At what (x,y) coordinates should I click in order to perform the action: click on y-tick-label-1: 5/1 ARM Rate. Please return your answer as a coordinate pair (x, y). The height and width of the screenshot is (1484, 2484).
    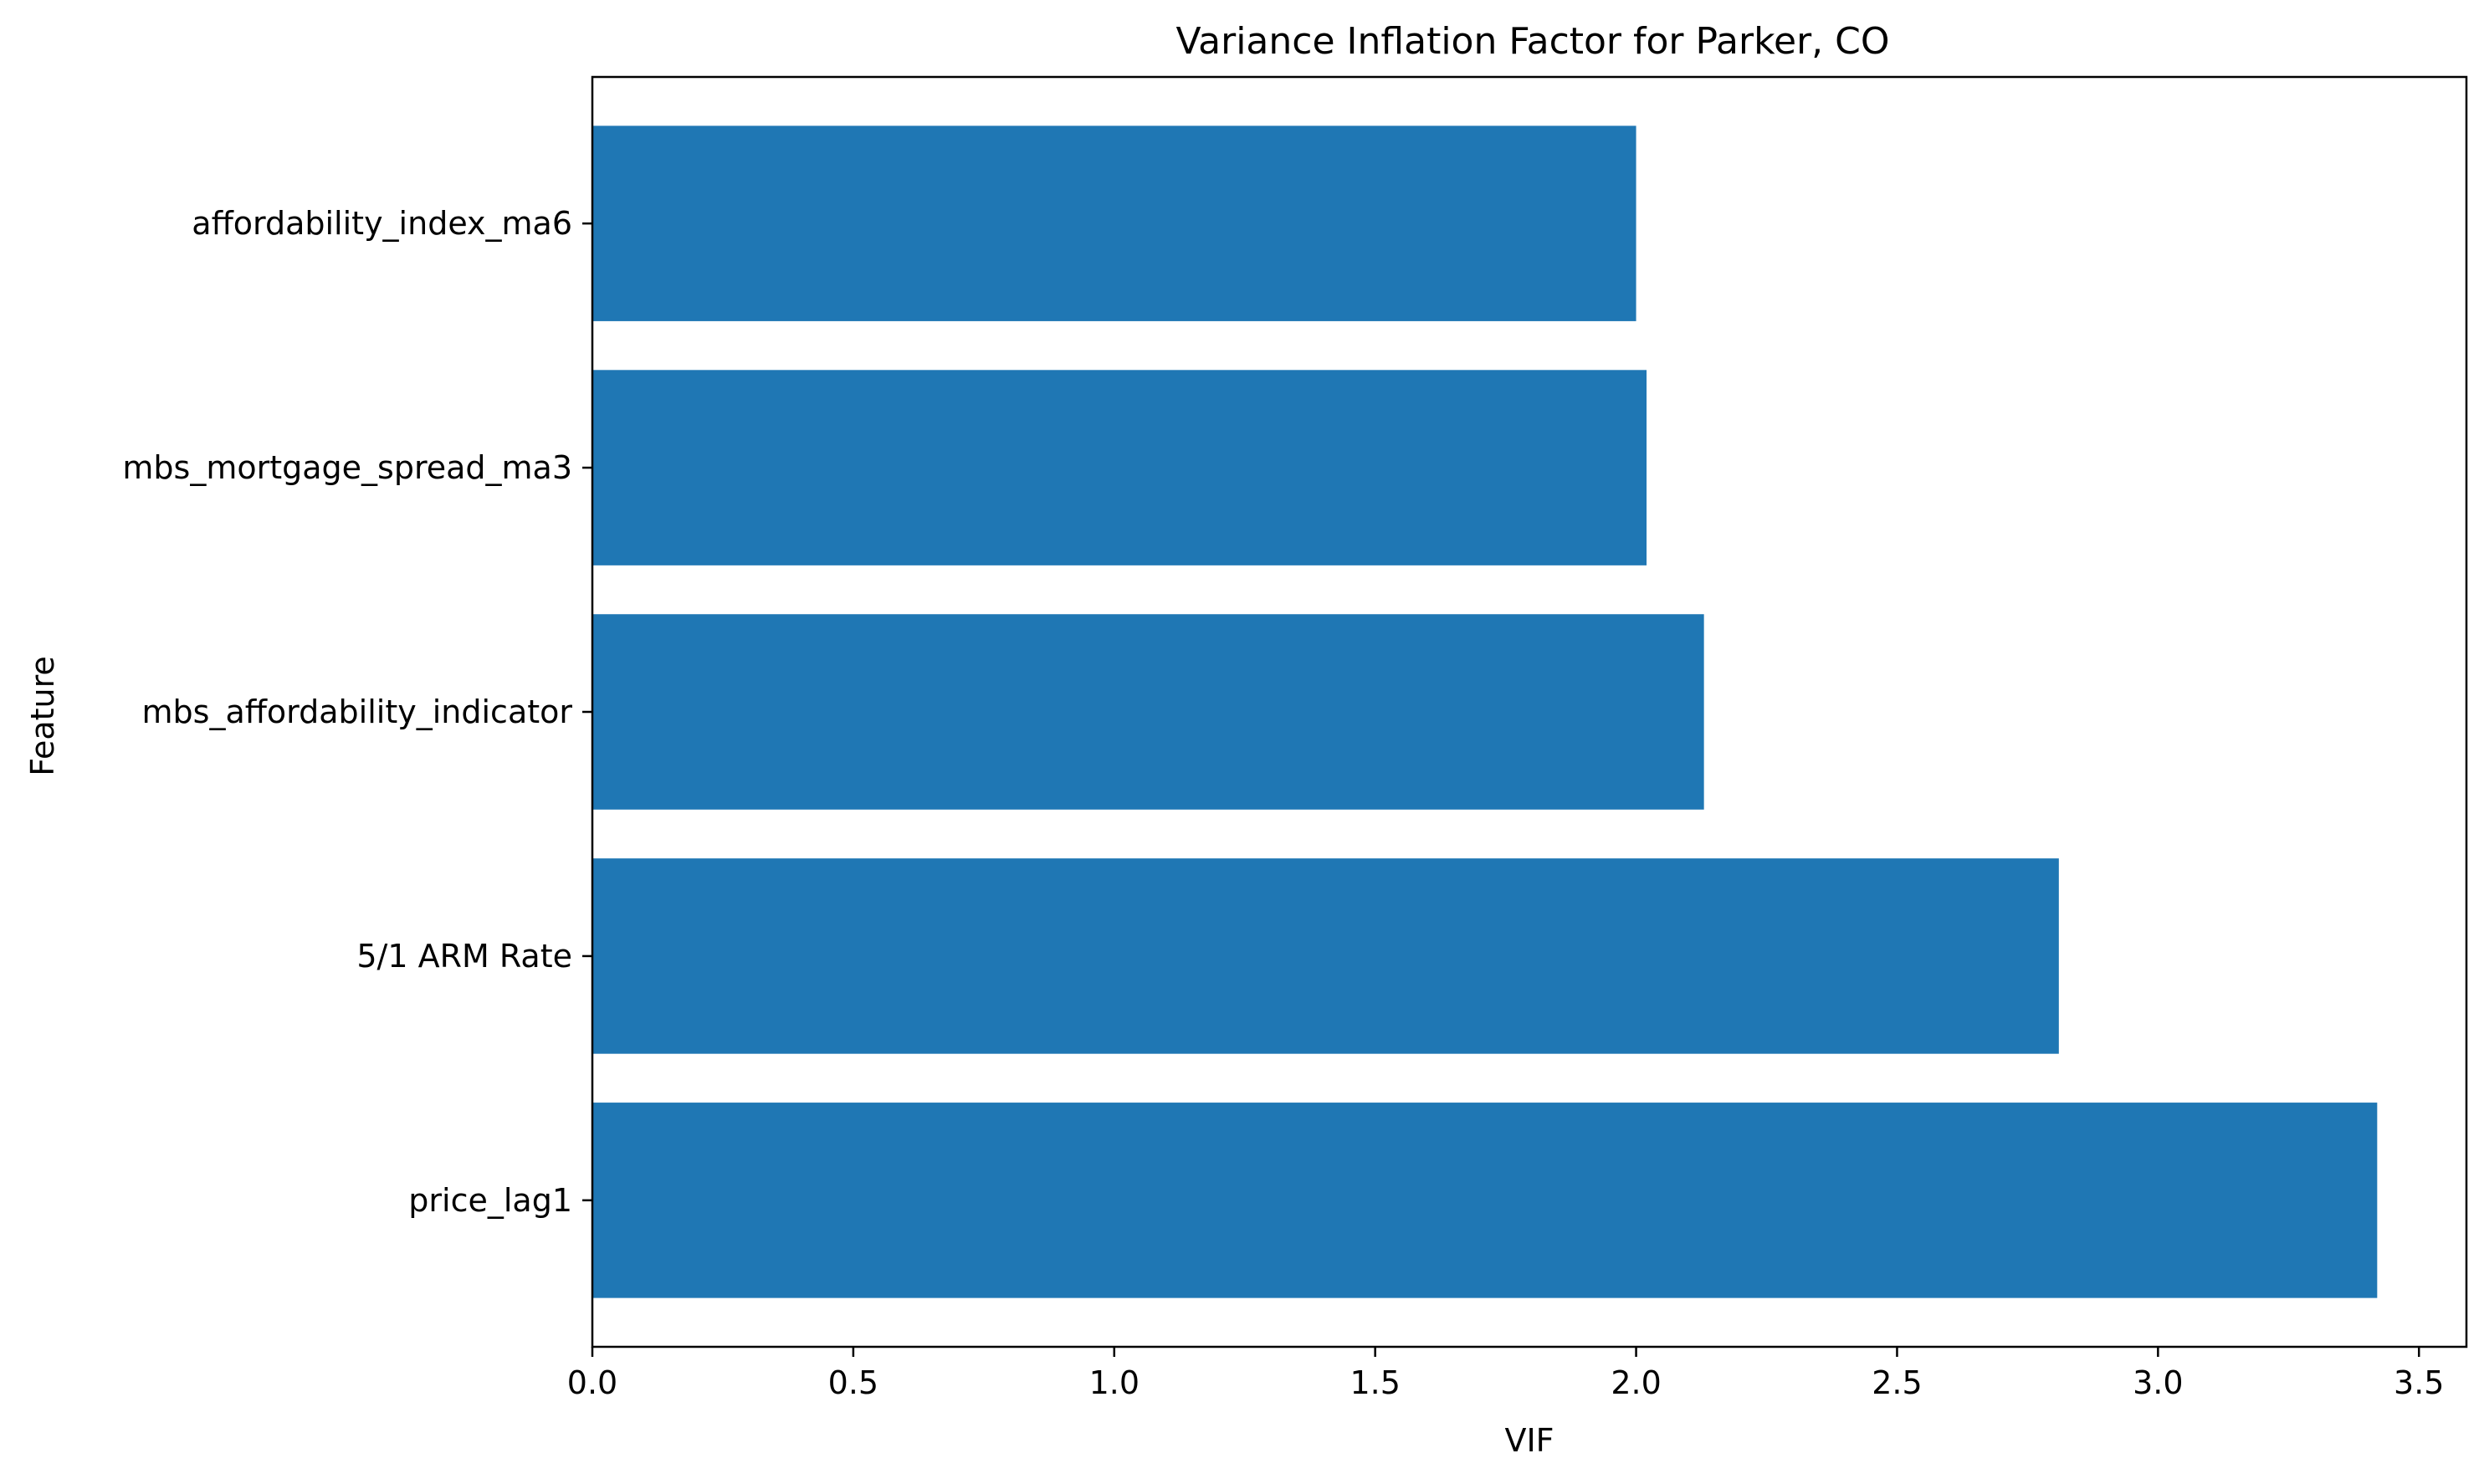
    Looking at the image, I should click on (464, 956).